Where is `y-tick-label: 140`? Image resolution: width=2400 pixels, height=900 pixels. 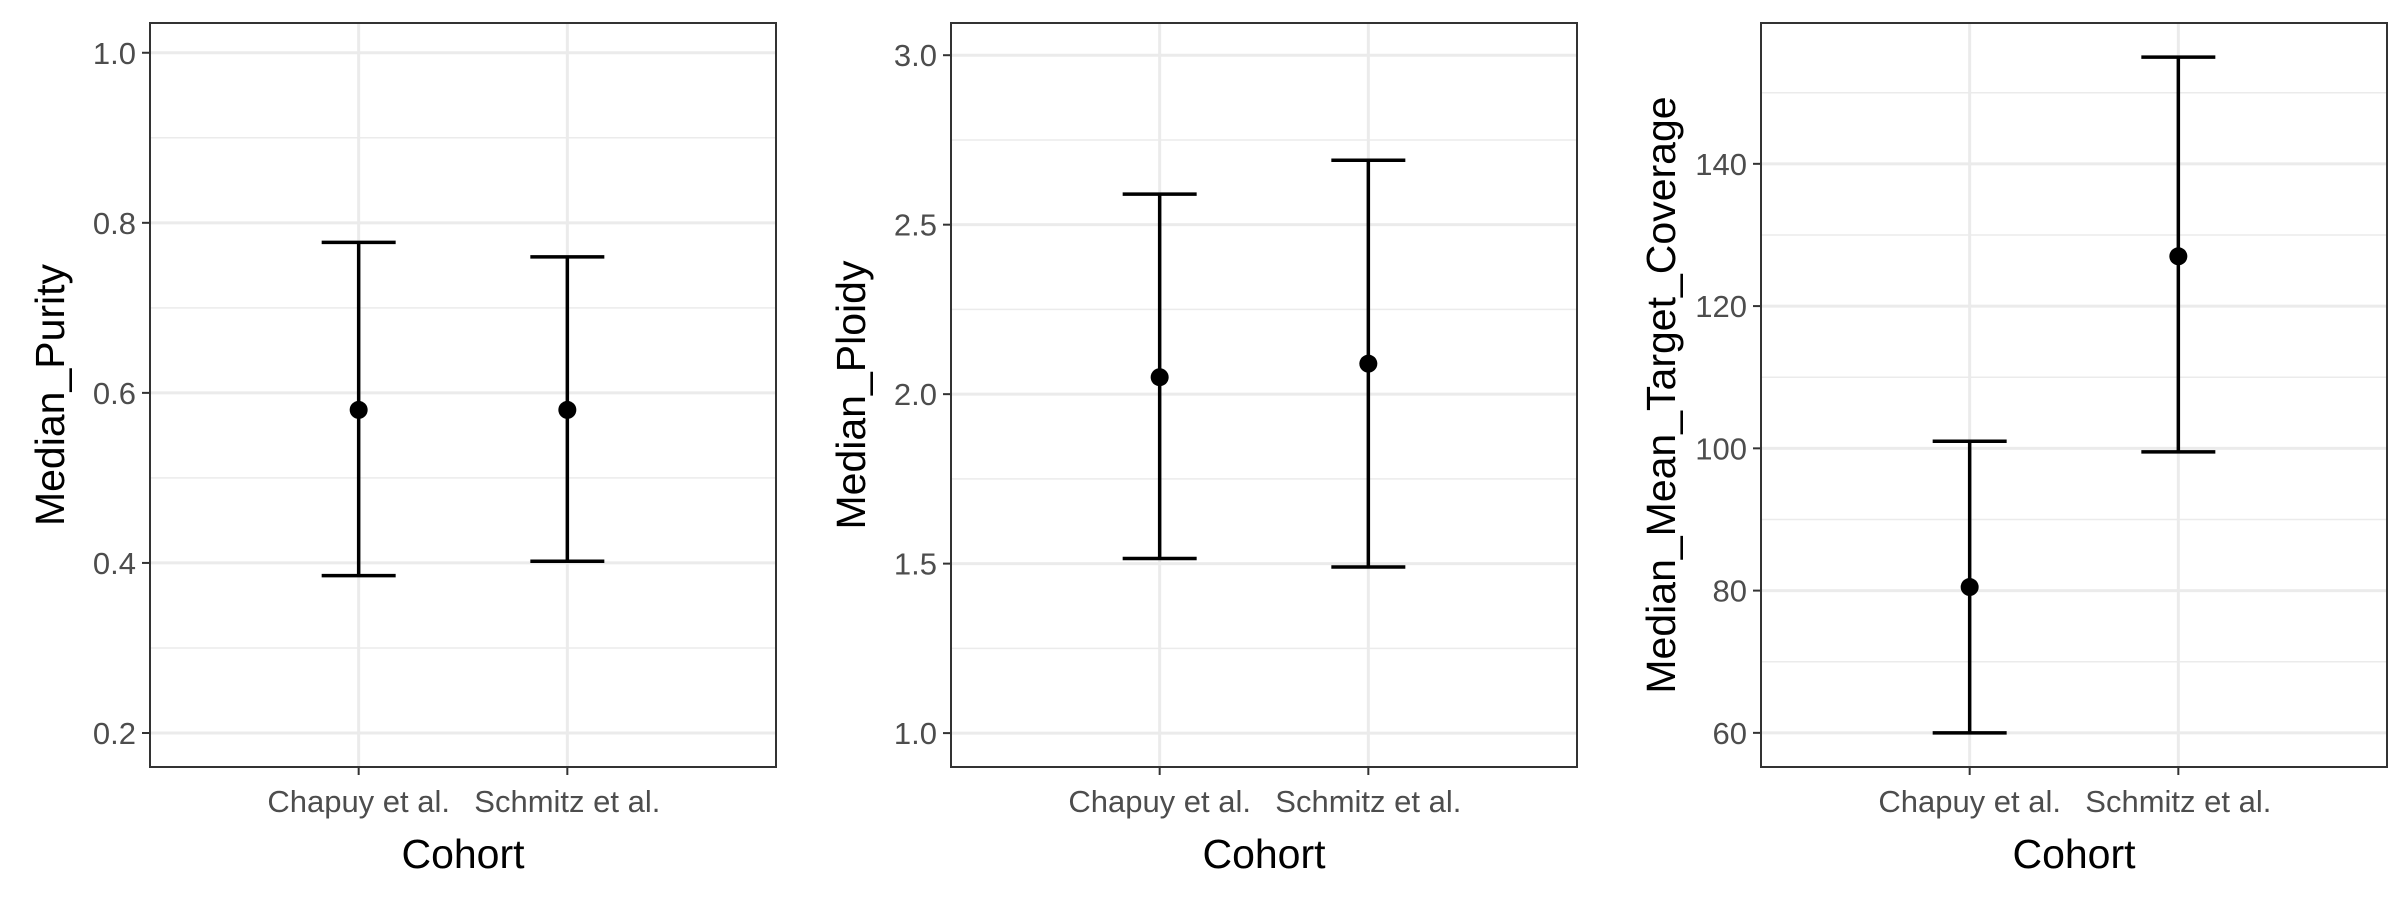
y-tick-label: 140 is located at coordinates (1721, 164).